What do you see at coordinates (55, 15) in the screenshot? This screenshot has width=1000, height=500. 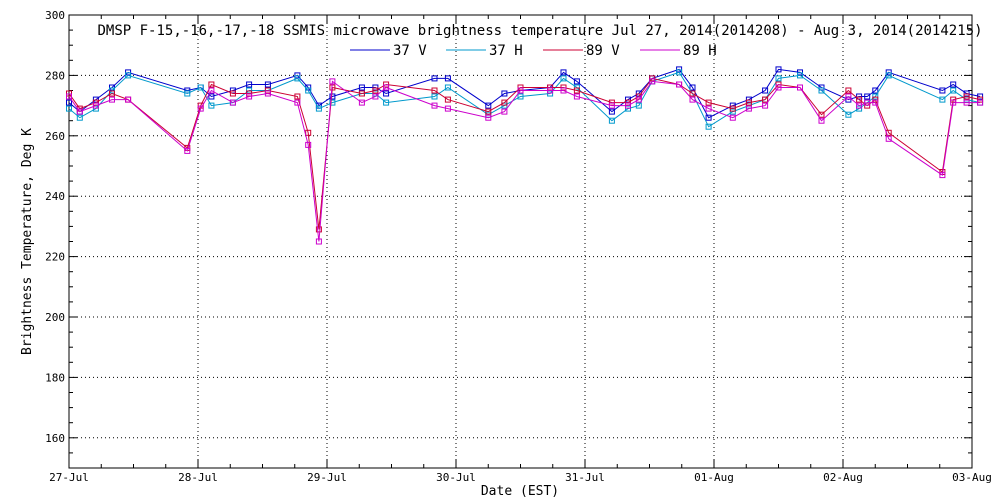 I see `y-tick-label: 300` at bounding box center [55, 15].